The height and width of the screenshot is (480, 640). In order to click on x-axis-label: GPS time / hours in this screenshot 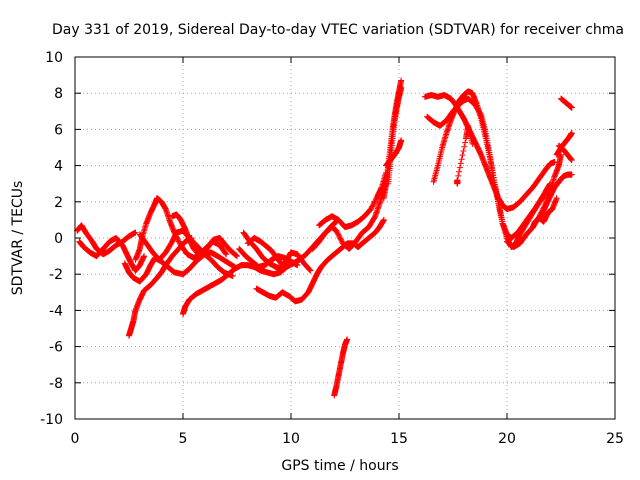, I will do `click(339, 466)`.